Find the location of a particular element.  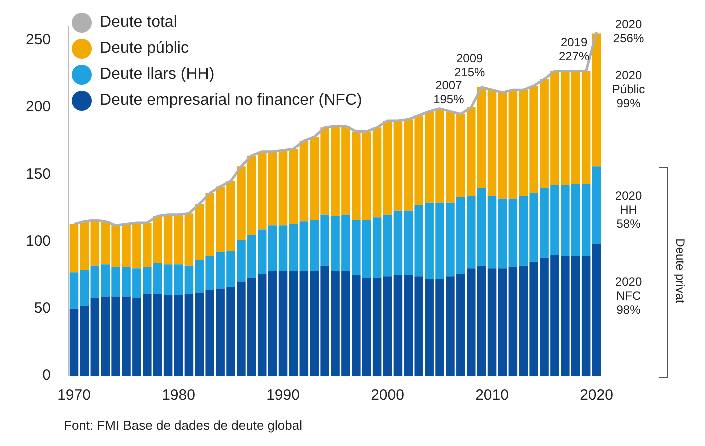

annotation: 2020 HH 58% is located at coordinates (628, 210).